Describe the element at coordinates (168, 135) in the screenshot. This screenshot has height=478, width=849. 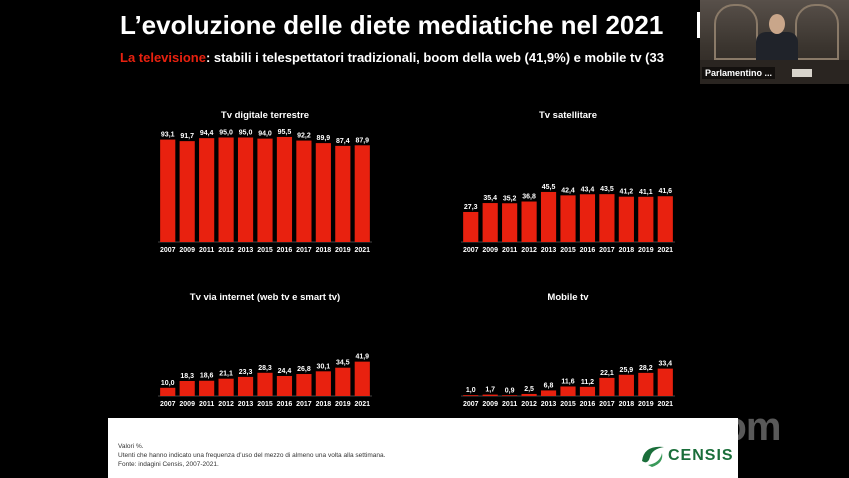
I see `bar-value-label: 93,1` at that location.